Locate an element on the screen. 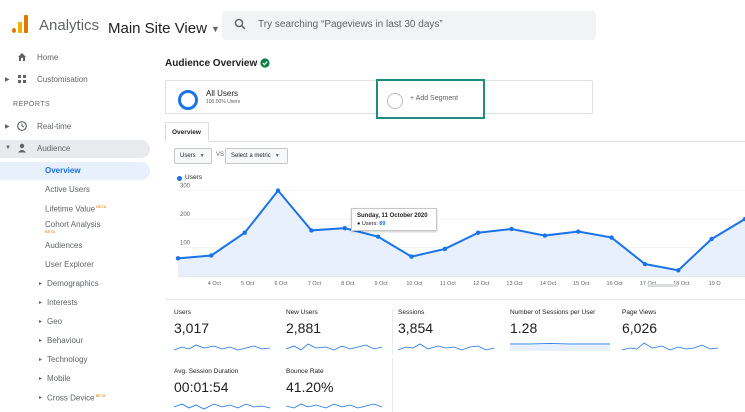  sidebar-item-audiences: Audiences is located at coordinates (75, 246).